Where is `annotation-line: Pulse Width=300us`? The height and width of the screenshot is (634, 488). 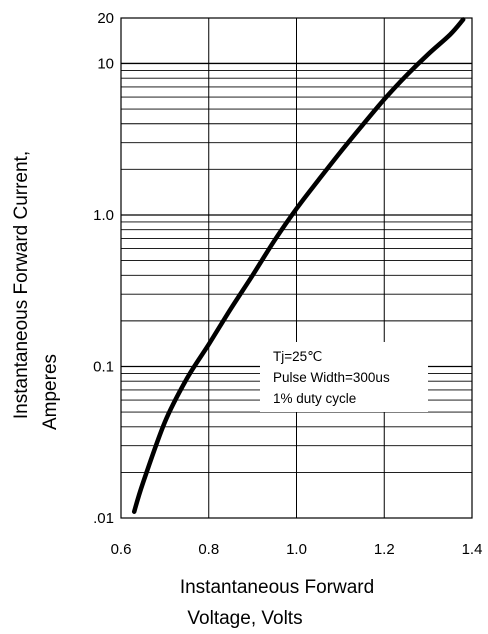 annotation-line: Pulse Width=300us is located at coordinates (331, 377).